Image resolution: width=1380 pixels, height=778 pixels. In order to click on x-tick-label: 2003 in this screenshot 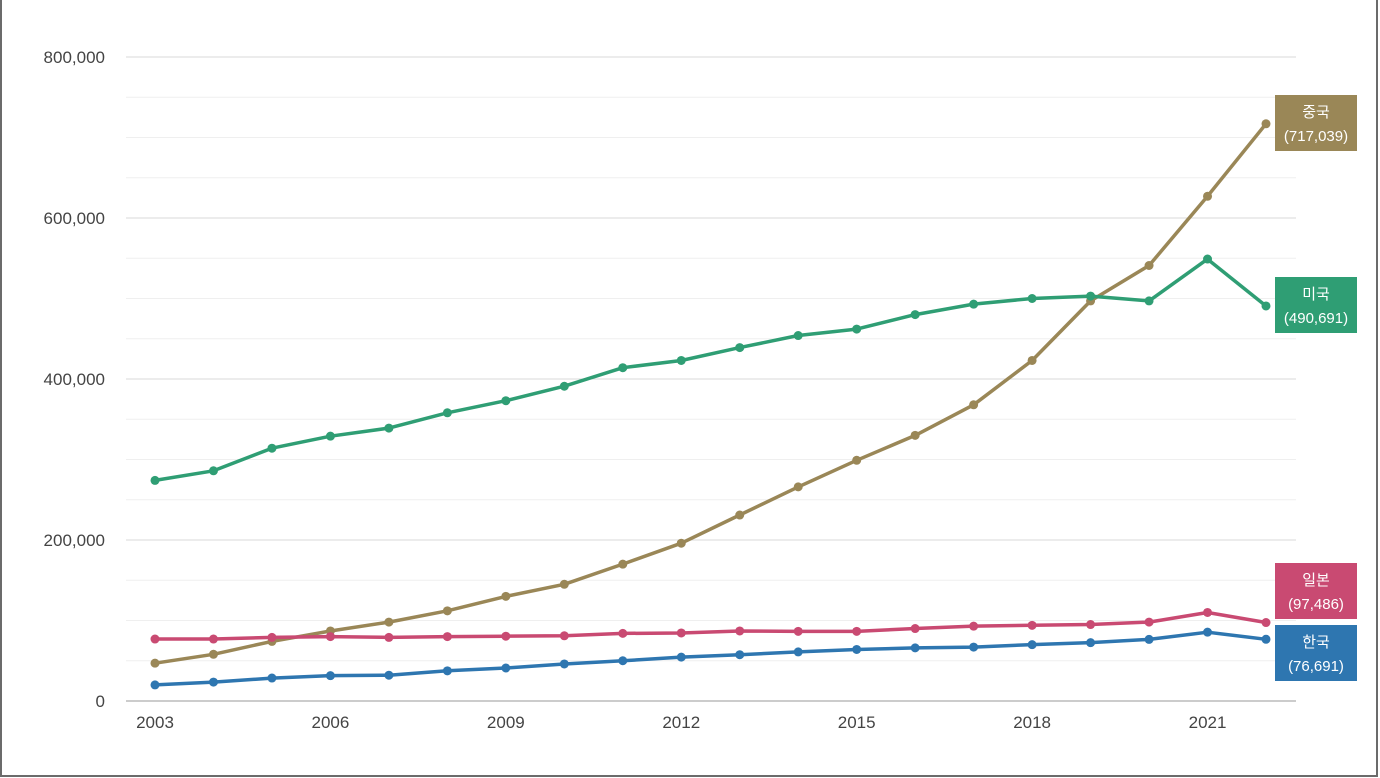, I will do `click(155, 722)`.